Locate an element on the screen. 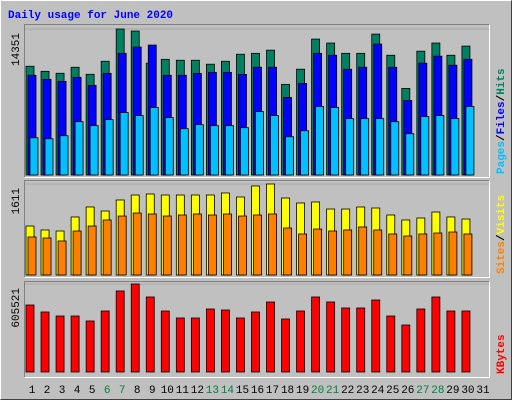 The width and height of the screenshot is (512, 400). x-tick-label: 4 is located at coordinates (77, 391).